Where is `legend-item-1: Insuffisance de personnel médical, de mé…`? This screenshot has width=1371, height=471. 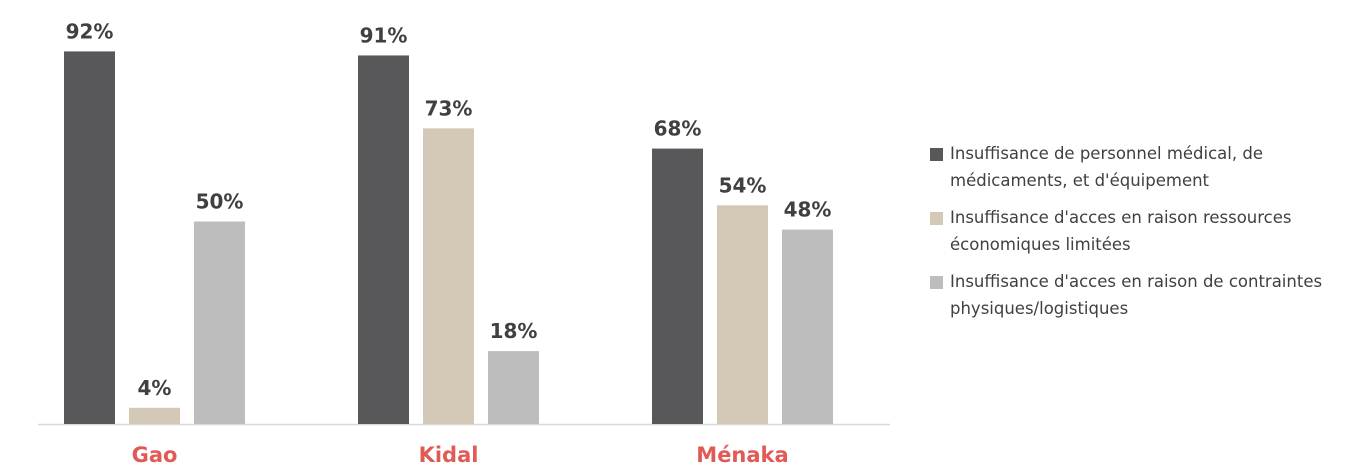
legend-item-1: Insuffisance de personnel médical, de mé… is located at coordinates (1150, 167).